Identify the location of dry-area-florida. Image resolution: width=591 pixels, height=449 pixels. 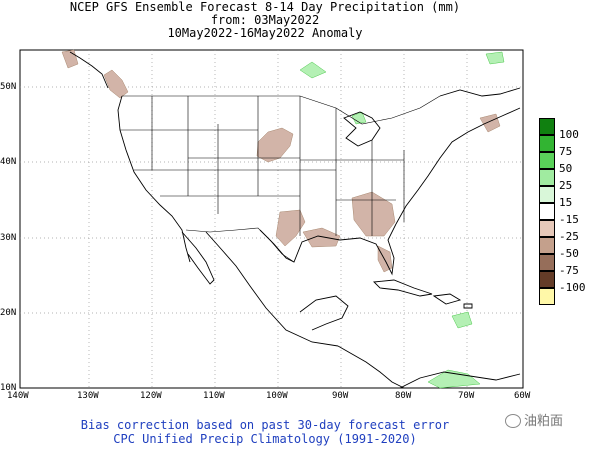
(385, 259).